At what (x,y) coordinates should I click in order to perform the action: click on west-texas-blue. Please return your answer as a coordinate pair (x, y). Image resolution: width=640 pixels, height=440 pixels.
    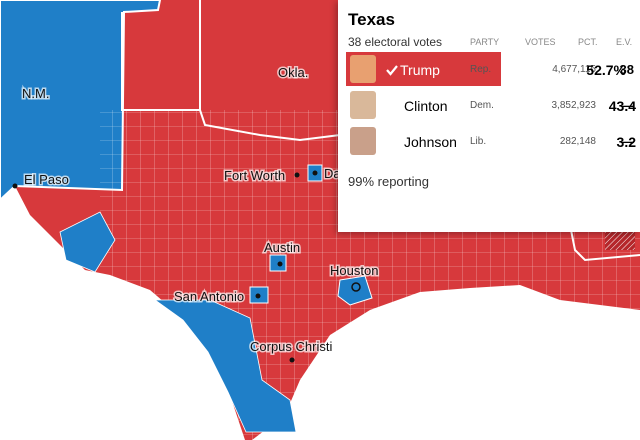
    Looking at the image, I should click on (87, 242).